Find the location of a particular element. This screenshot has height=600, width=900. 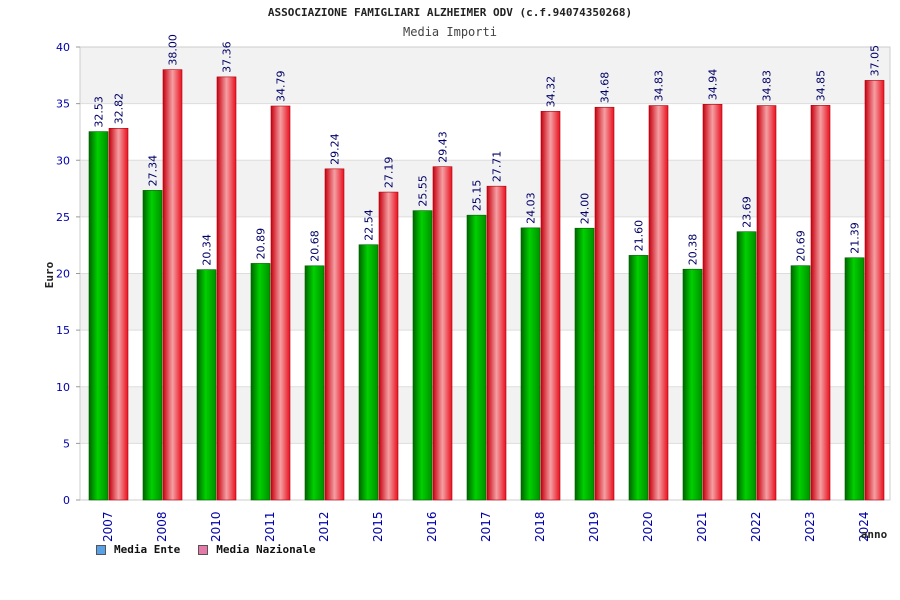

data-label: 34.94 is located at coordinates (713, 85).